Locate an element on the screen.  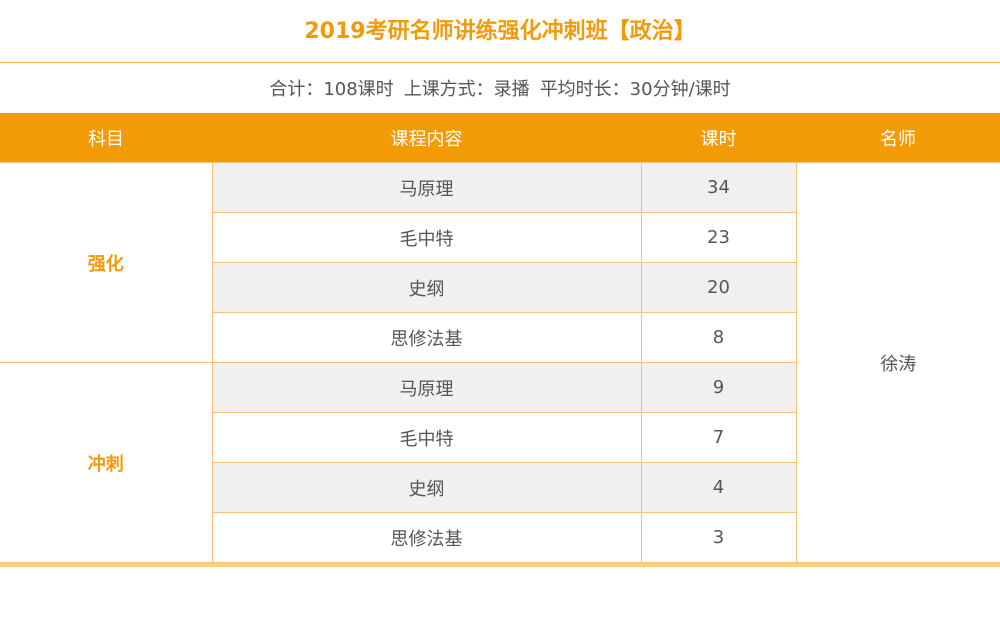
bottom-divider is located at coordinates (500, 565).